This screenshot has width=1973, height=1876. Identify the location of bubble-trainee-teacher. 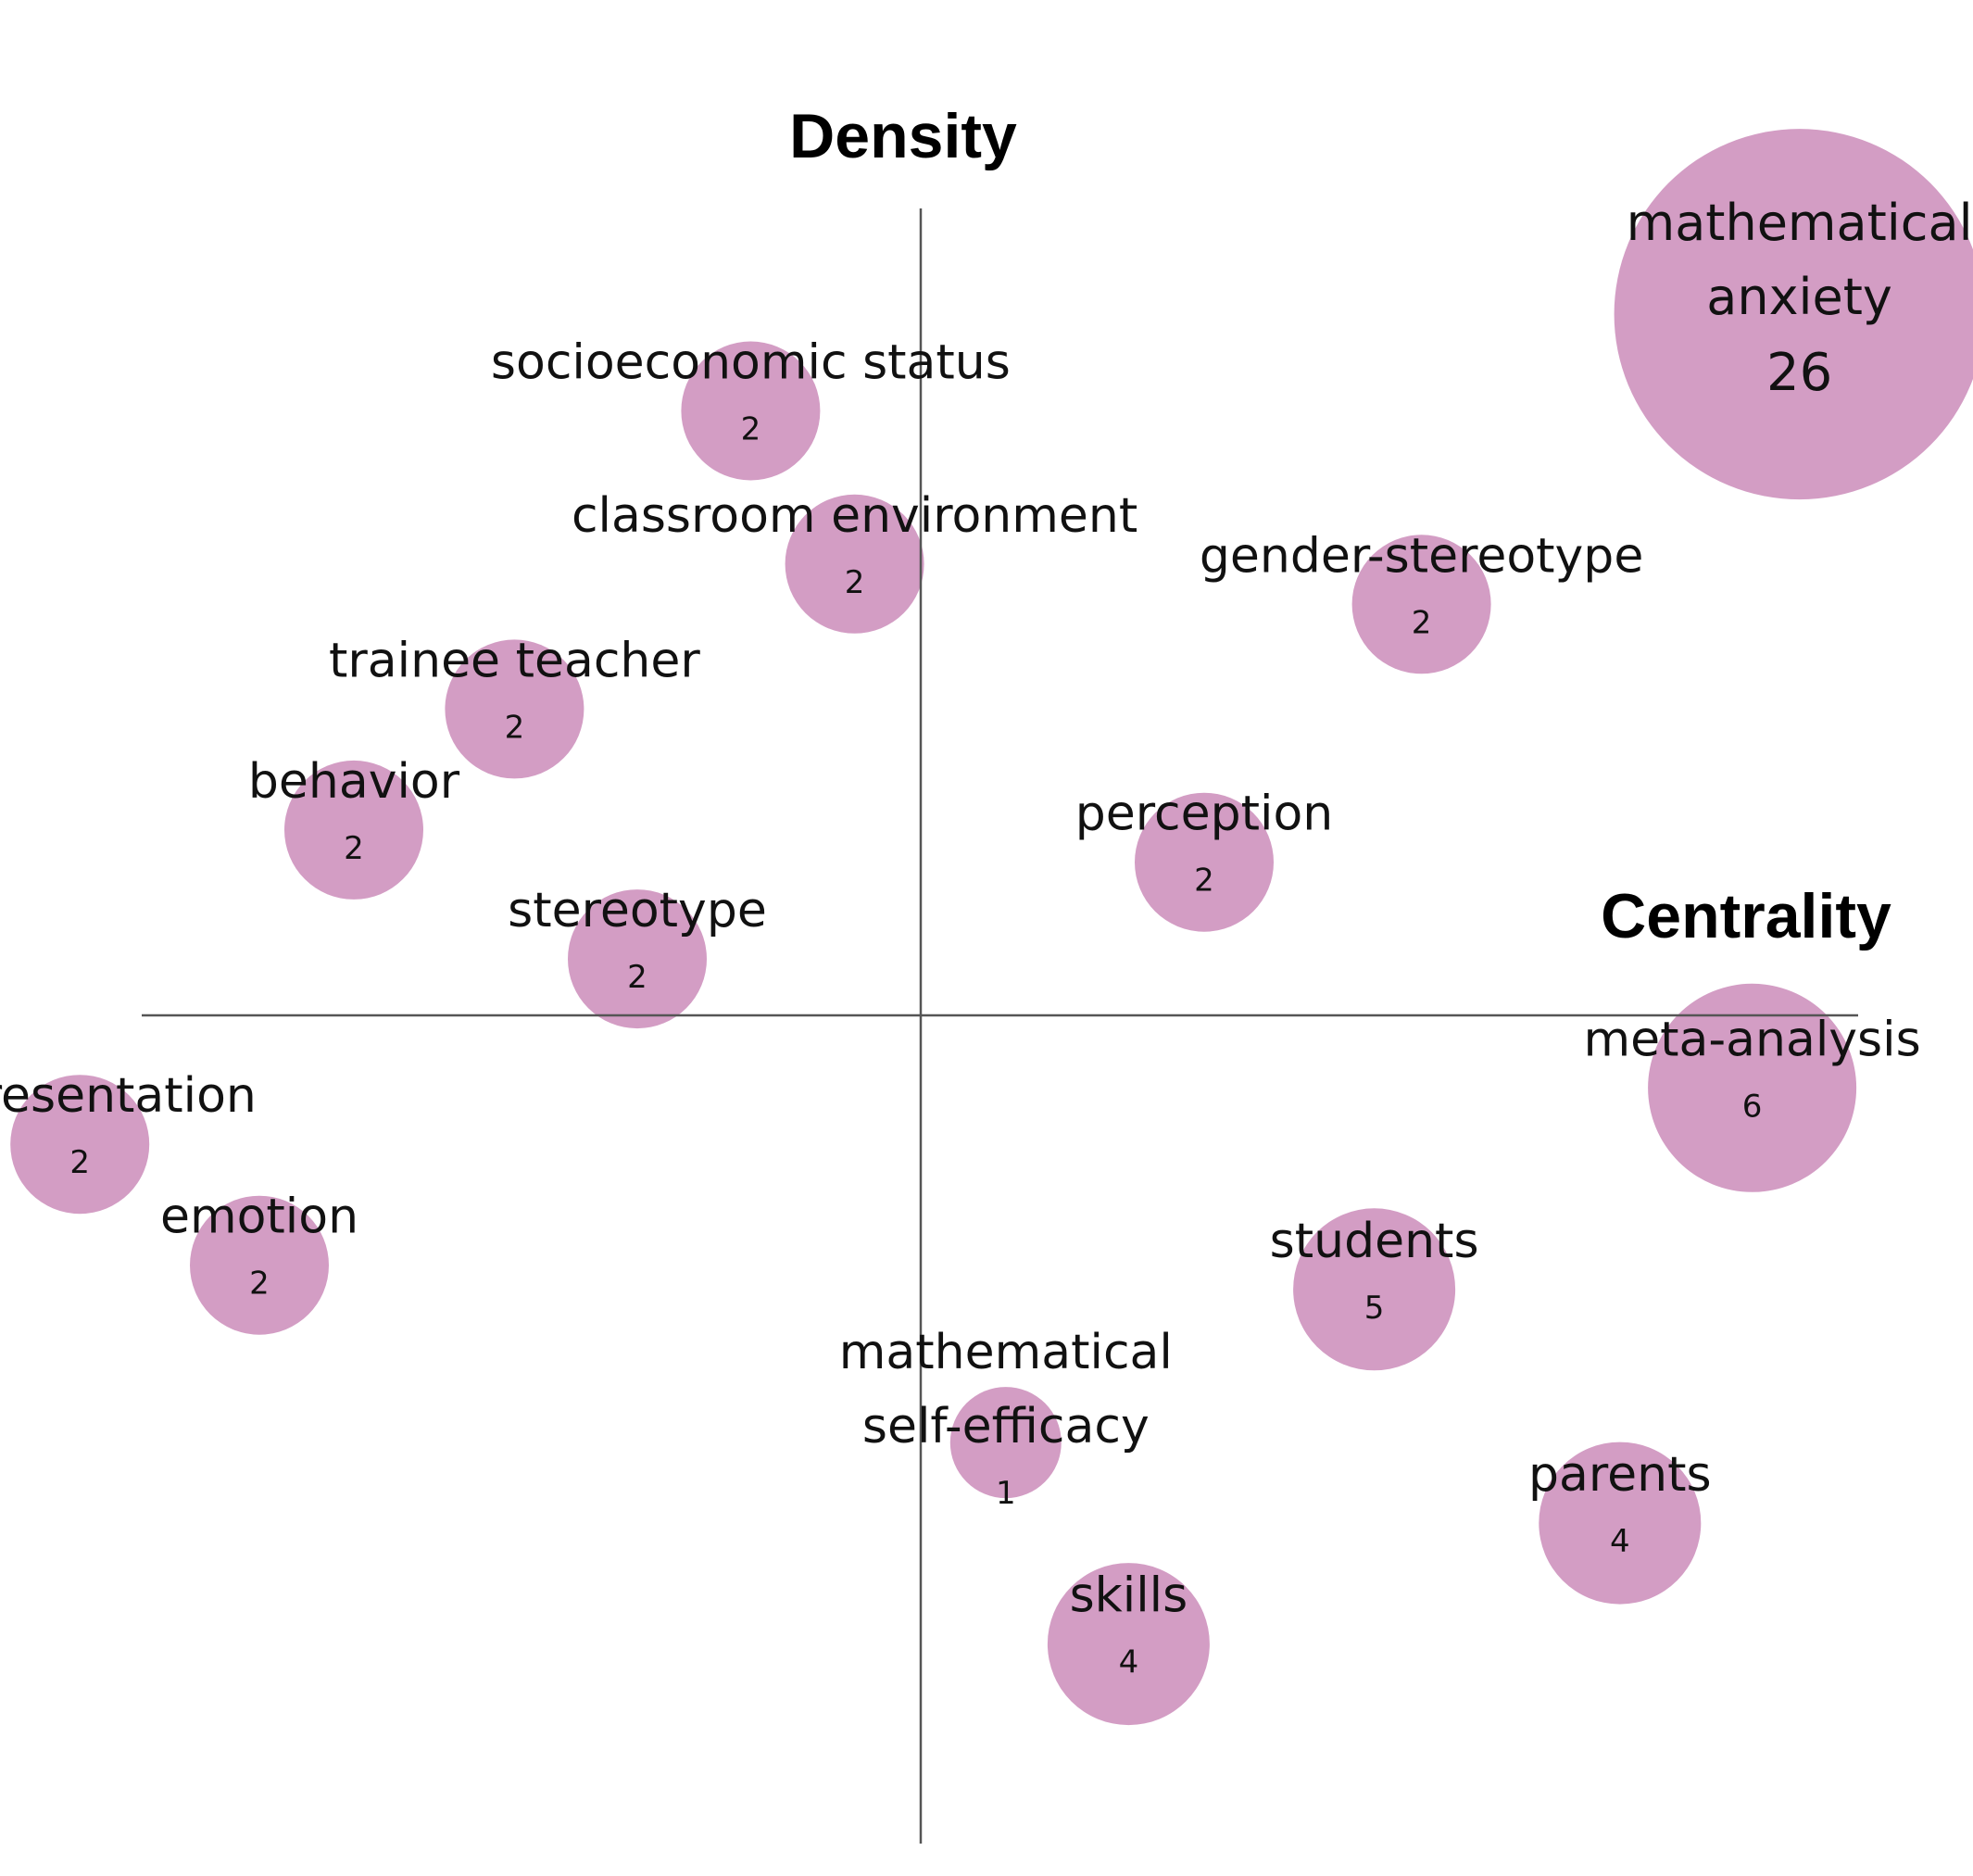
(515, 709).